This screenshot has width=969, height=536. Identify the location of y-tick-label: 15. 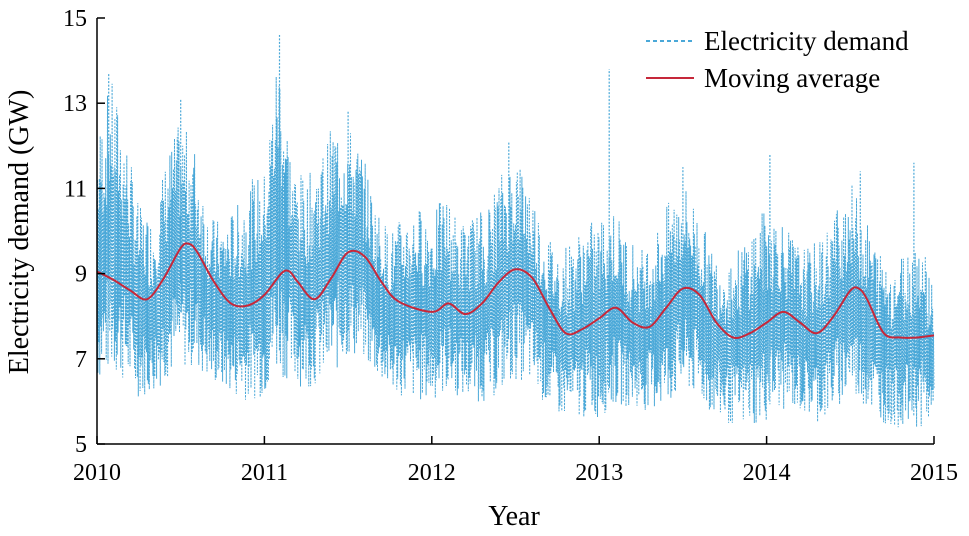
(75, 19).